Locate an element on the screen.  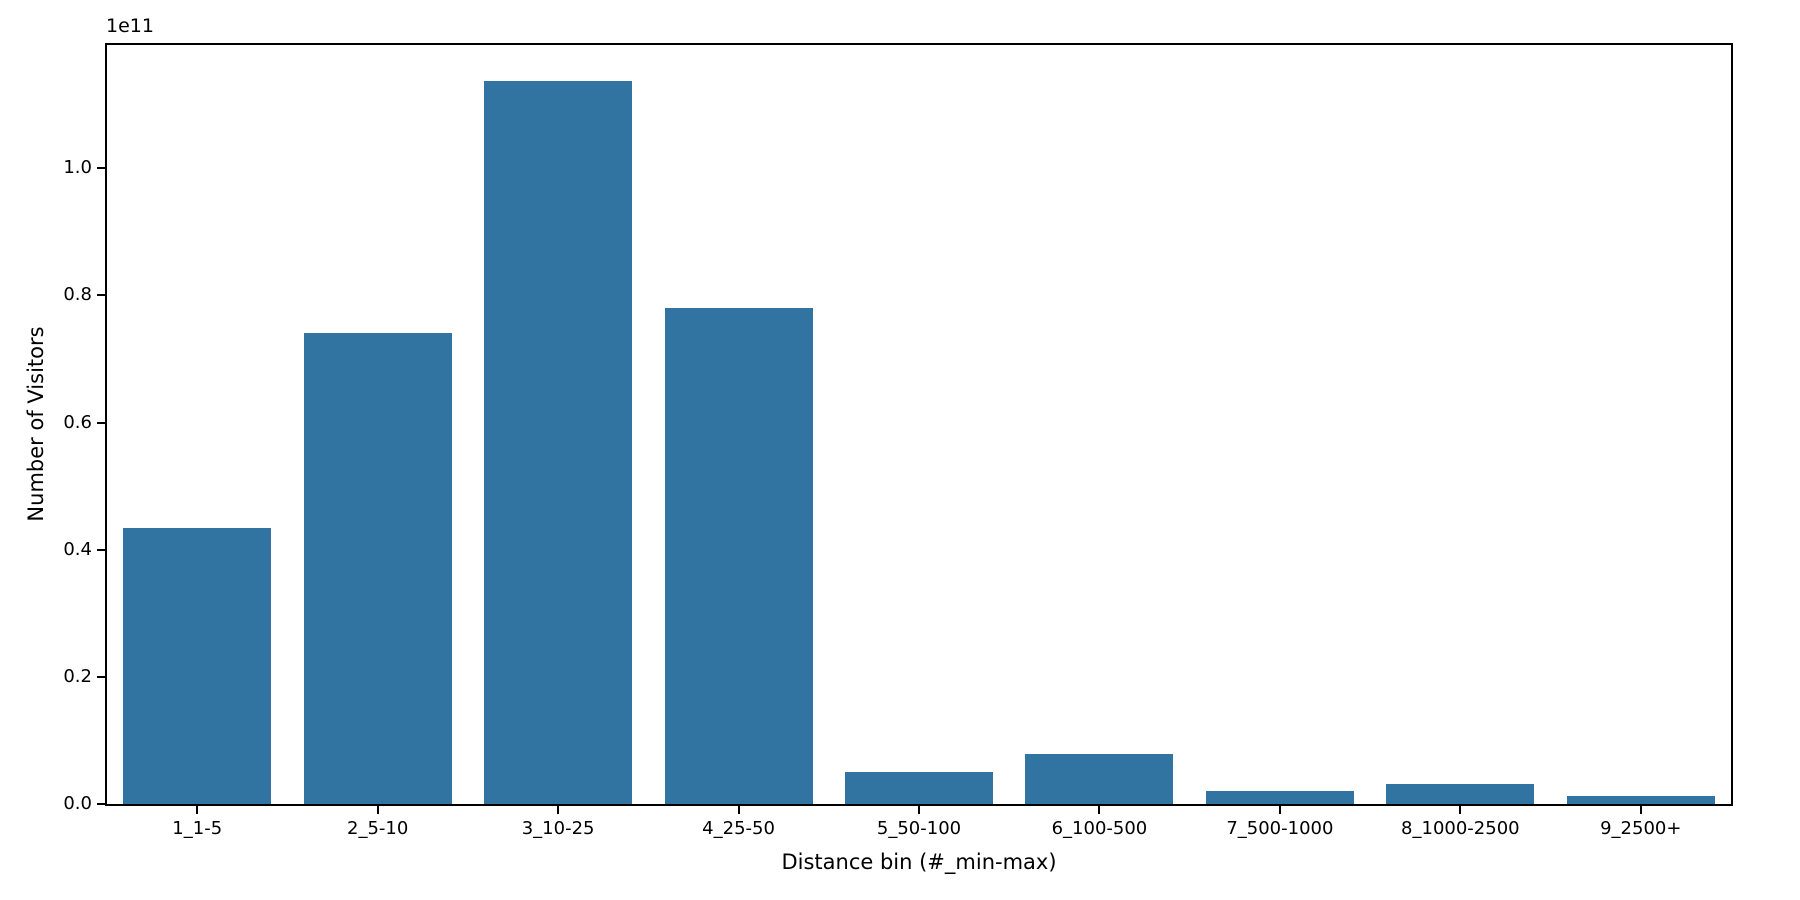
x-axis-label: Distance bin (#_min-max) is located at coordinates (919, 862).